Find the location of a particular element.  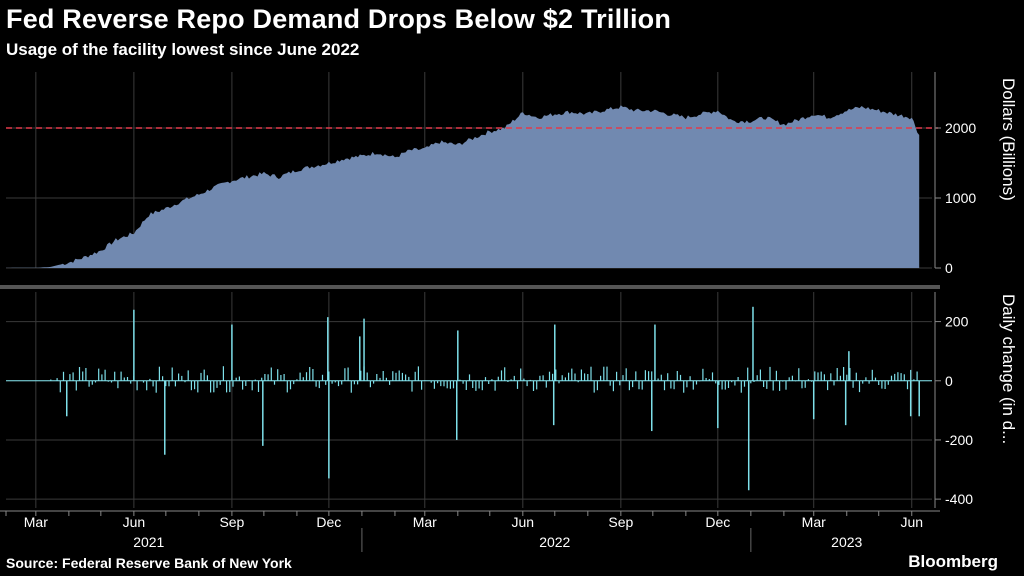

top-y-tick-label: 0 is located at coordinates (949, 268).